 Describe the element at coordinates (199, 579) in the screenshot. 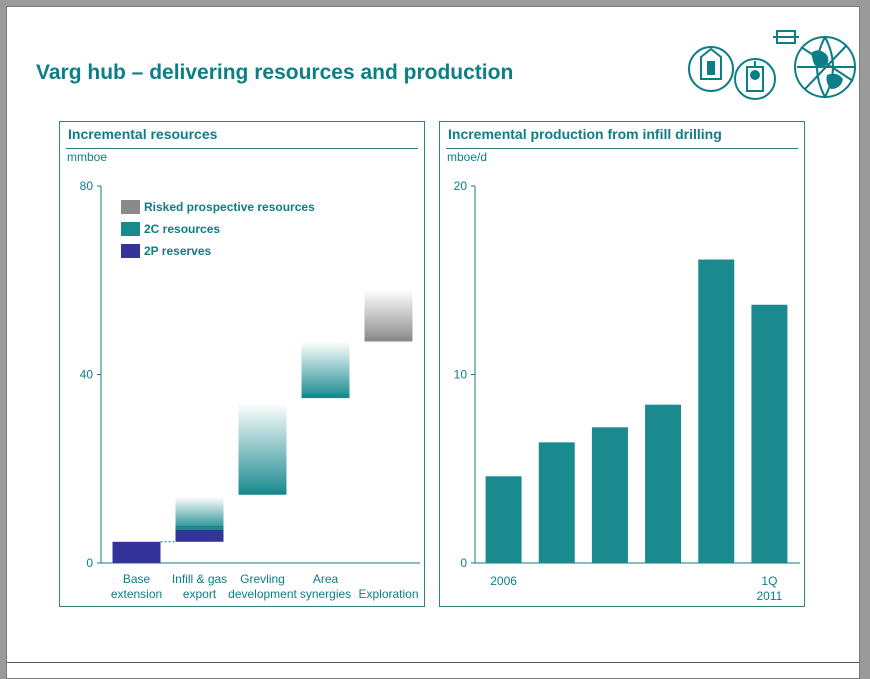

I see `x-tick-label: Infill & gas` at that location.